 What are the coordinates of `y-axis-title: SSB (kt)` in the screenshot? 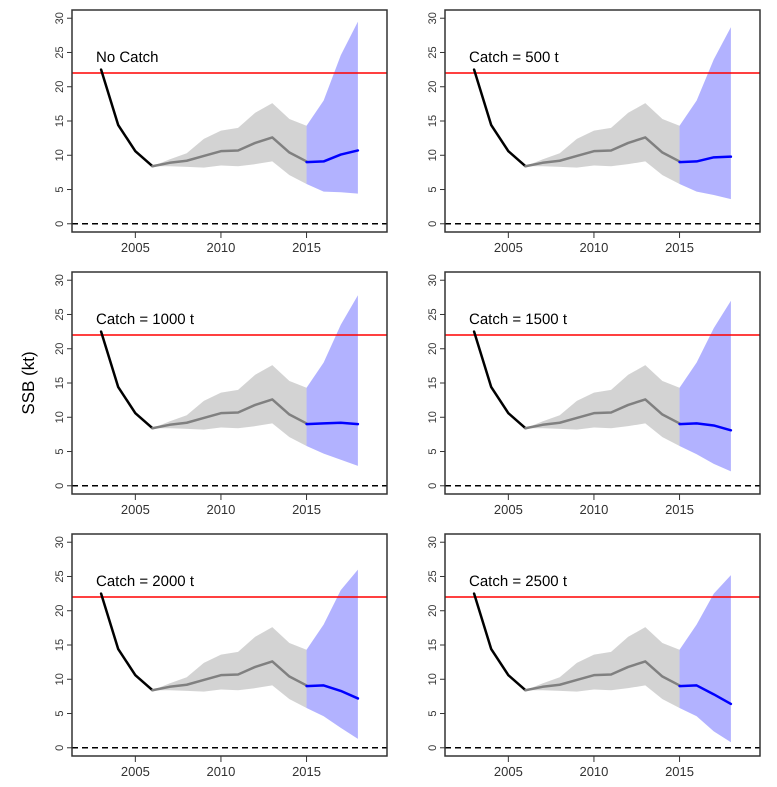 It's located at (28, 383).